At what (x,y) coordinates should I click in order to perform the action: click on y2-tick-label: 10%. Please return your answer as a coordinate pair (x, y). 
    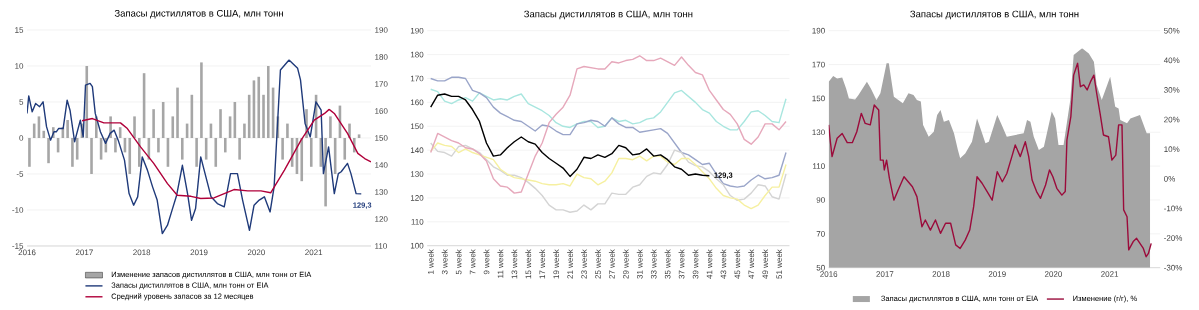
    Looking at the image, I should click on (1172, 149).